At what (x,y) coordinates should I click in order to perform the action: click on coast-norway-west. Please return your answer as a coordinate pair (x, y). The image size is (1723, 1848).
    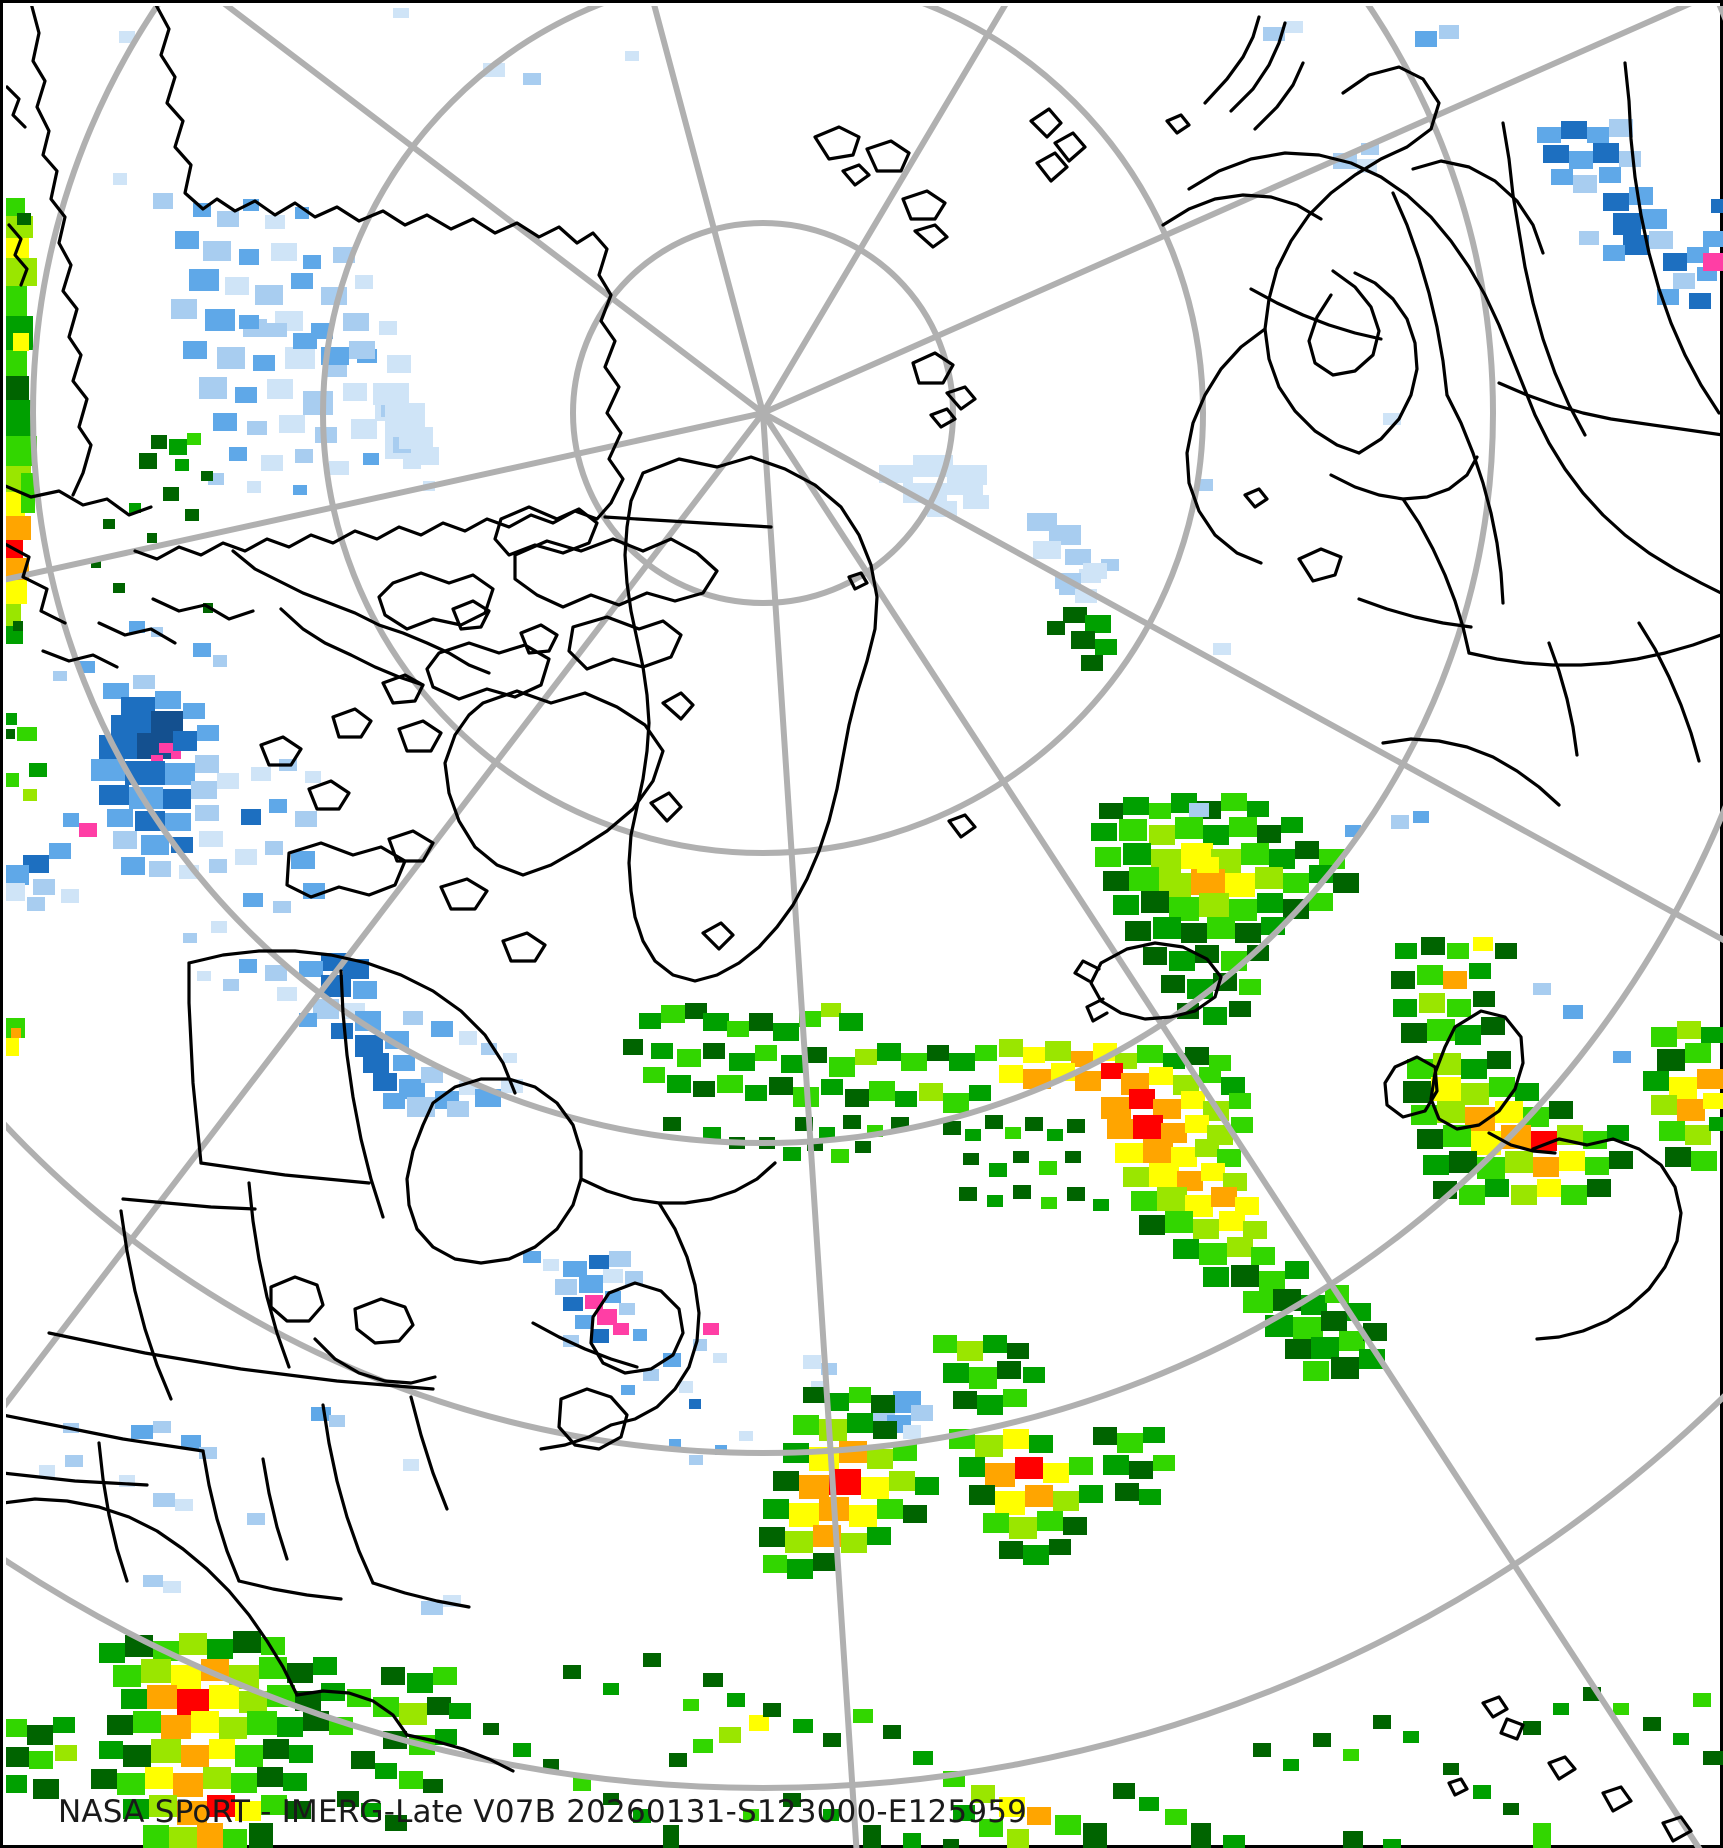
    Looking at the image, I should click on (1226, 446).